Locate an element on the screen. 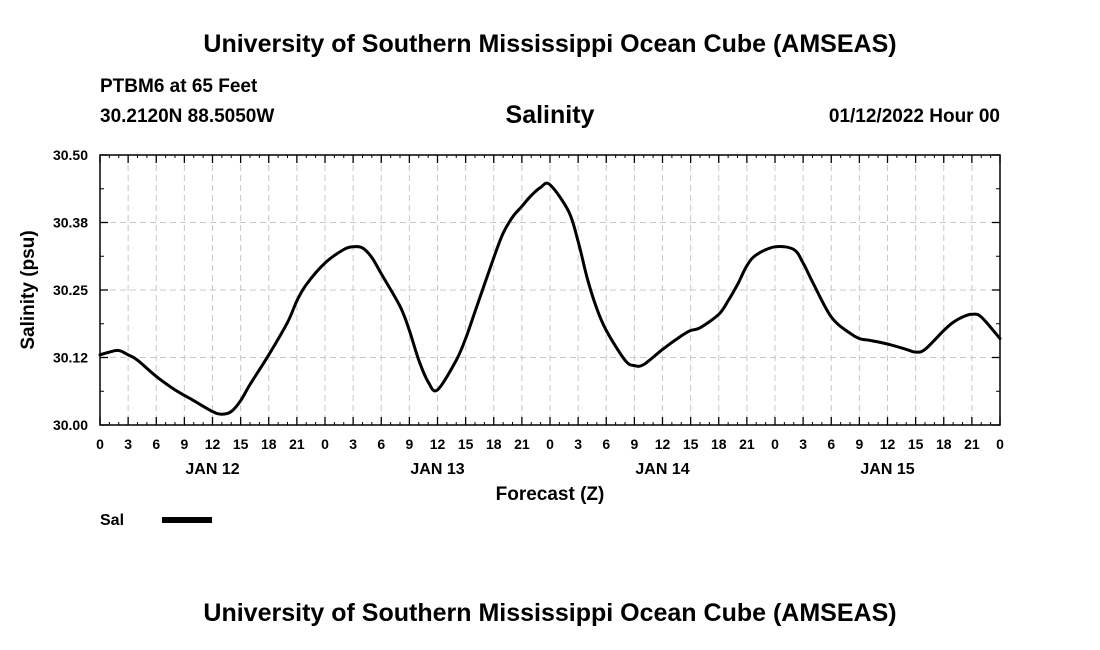 This screenshot has height=650, width=1100. forecast-date: 01/12/2022 Hour 00 is located at coordinates (914, 116).